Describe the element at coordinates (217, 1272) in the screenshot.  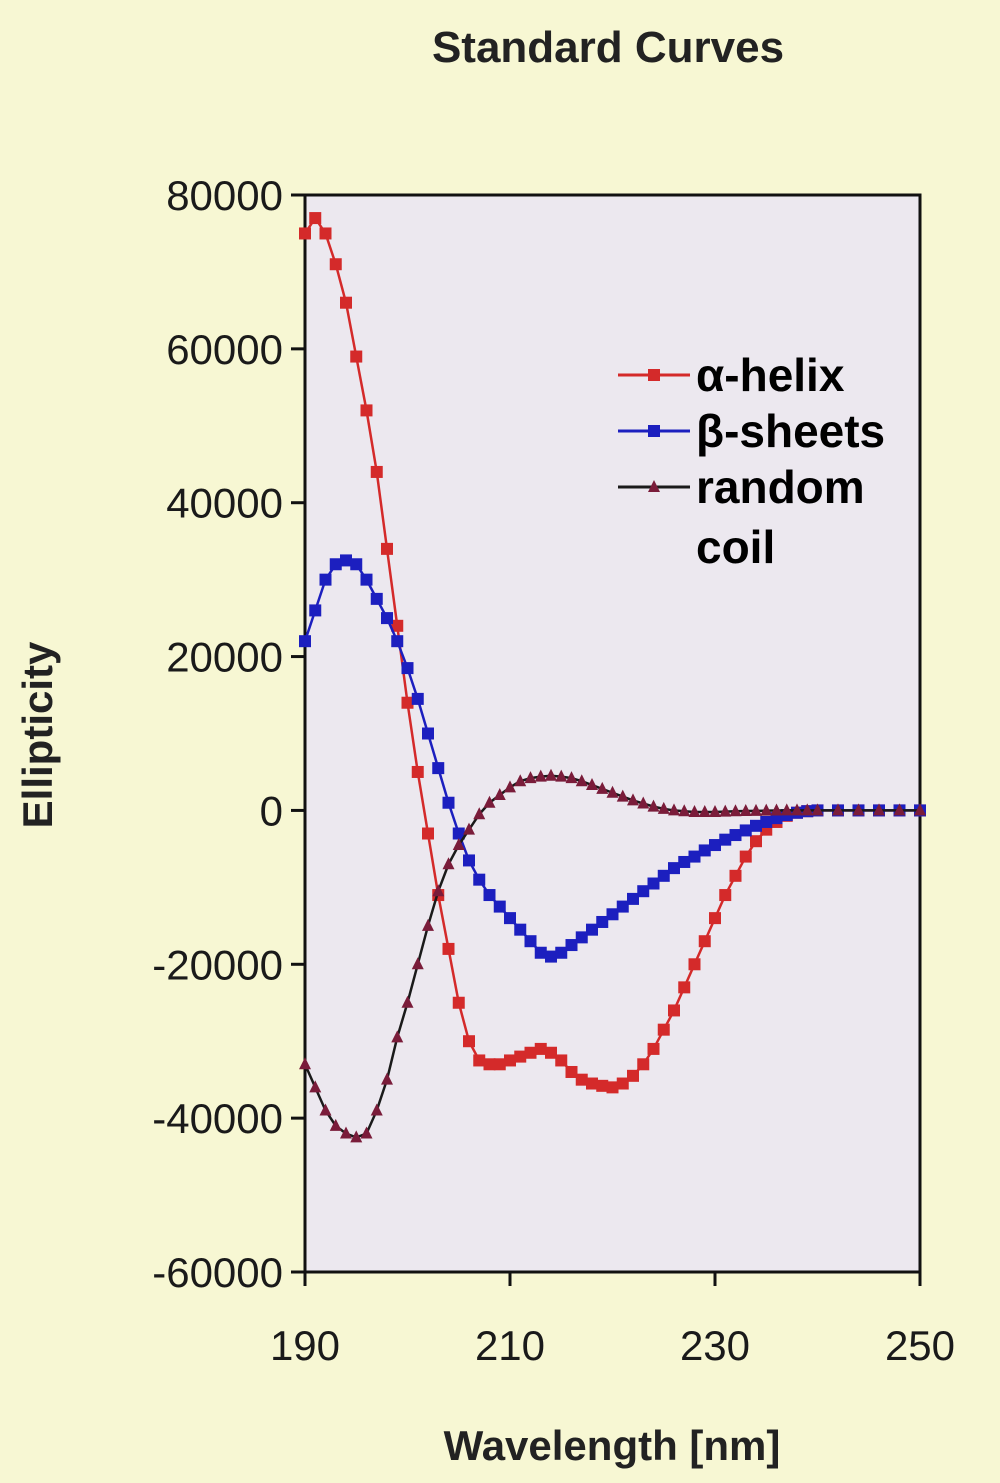
I see `y-tick-label: -60000` at that location.